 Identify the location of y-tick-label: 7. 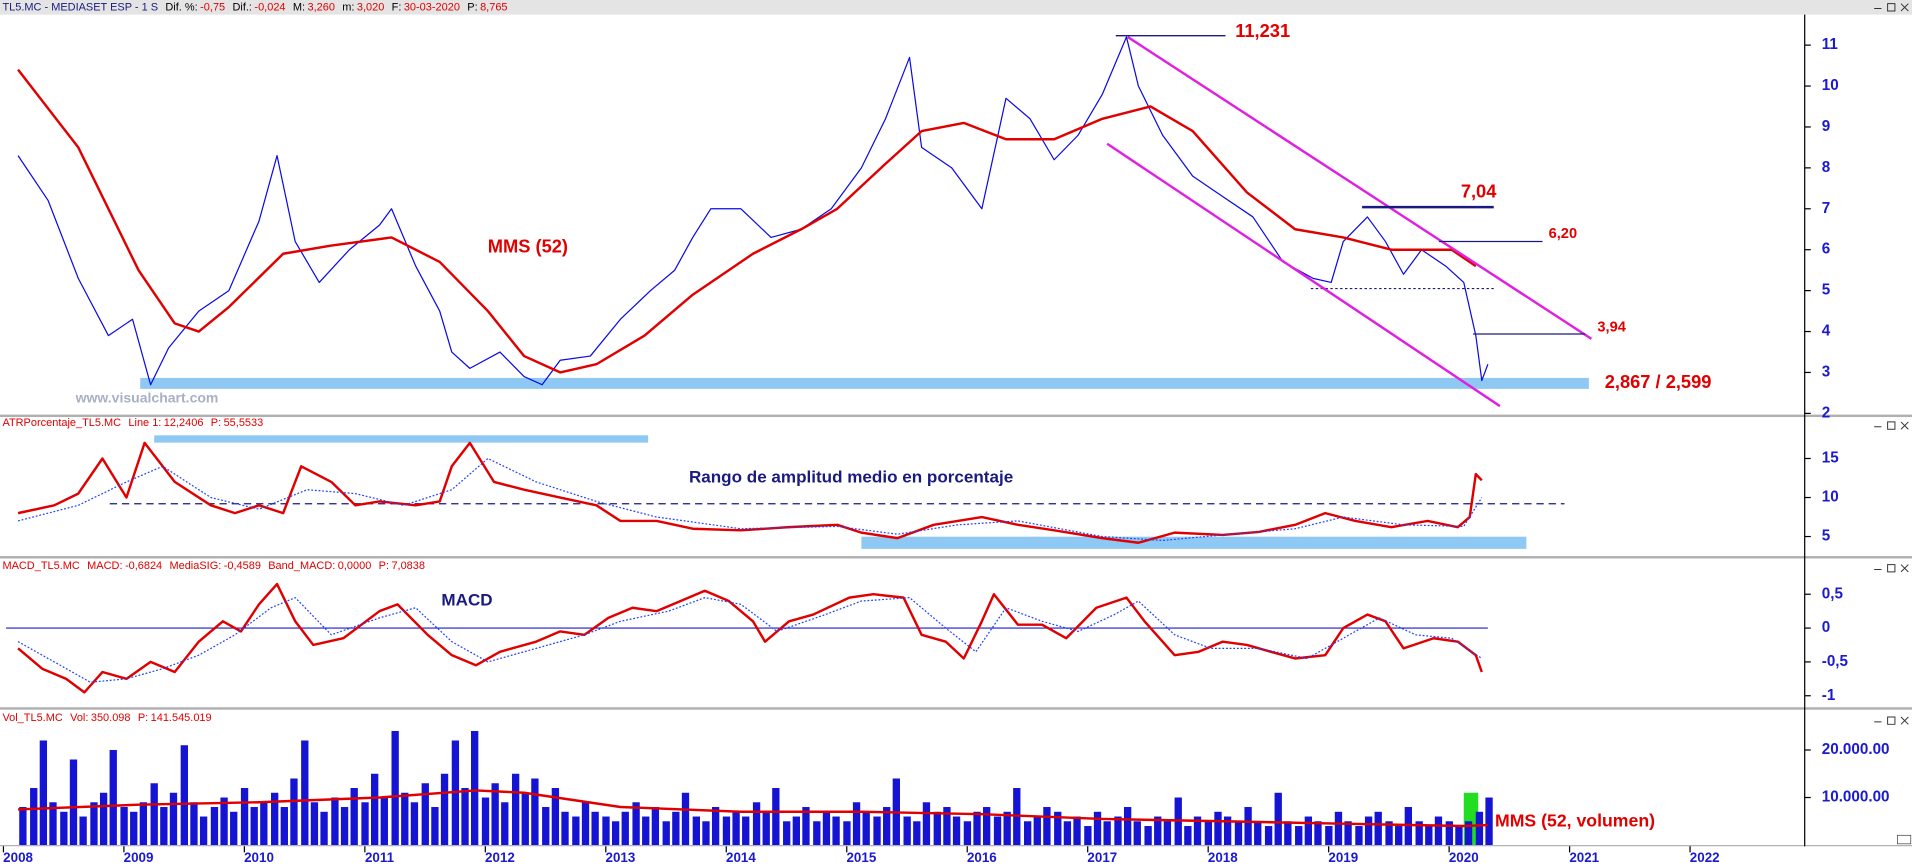
(1826, 208).